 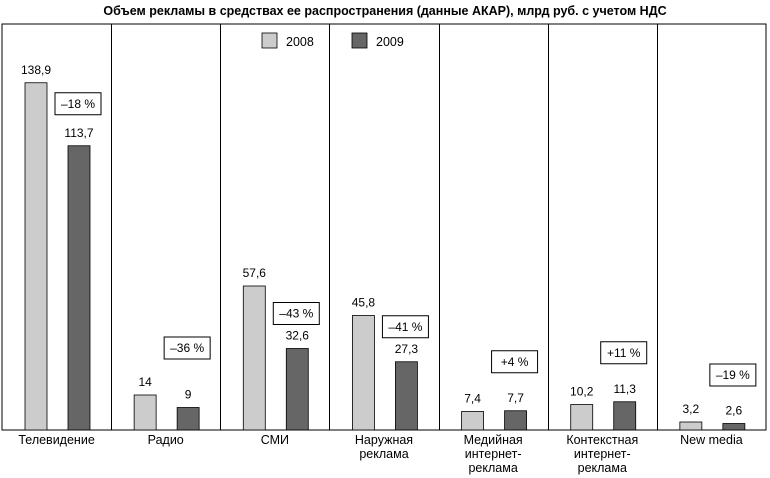 What do you see at coordinates (332, 40) in the screenshot?
I see `legend: 2008 2009` at bounding box center [332, 40].